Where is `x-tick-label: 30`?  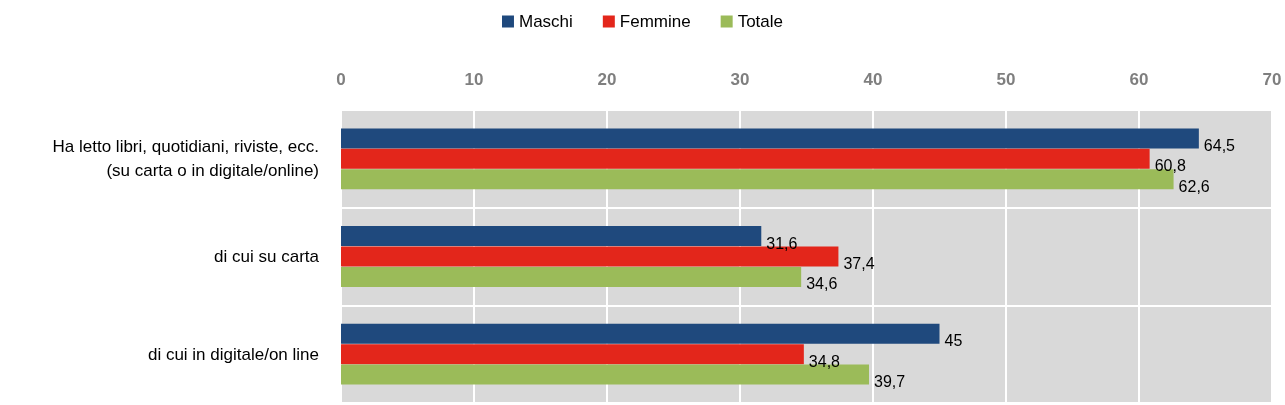 x-tick-label: 30 is located at coordinates (740, 79).